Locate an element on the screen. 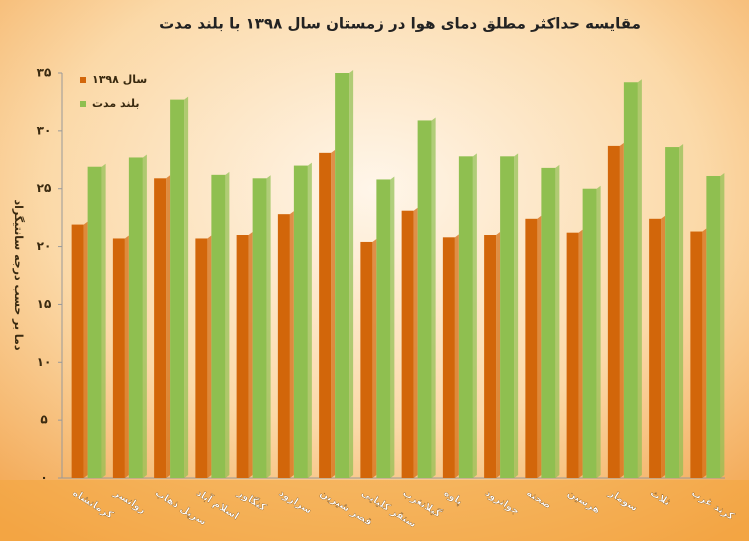 The width and height of the screenshot is (749, 541). y-tick-label: ۲۵ is located at coordinates (44, 188).